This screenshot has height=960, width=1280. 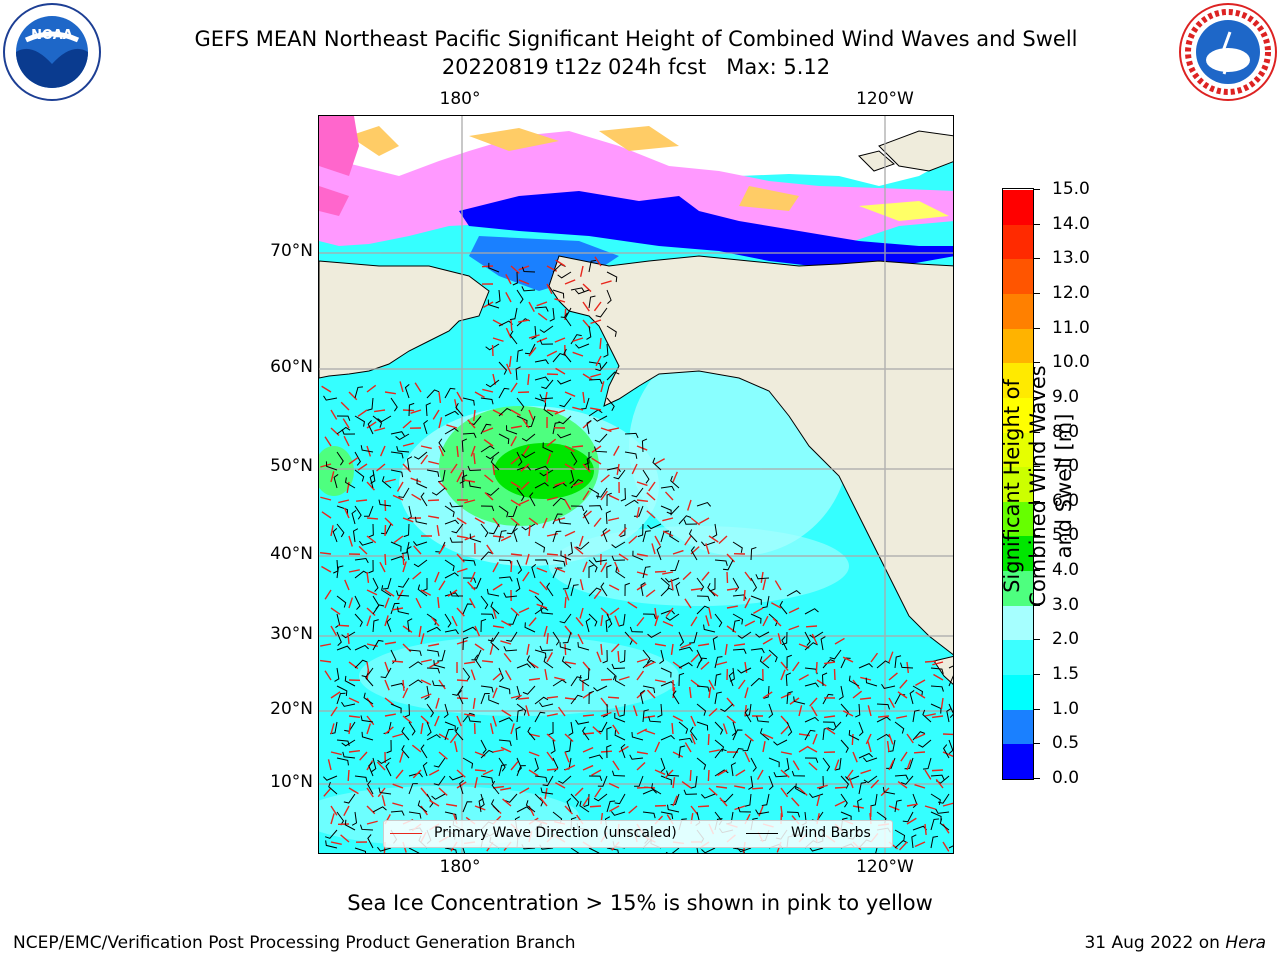 I want to click on lon-label-bottom-180: 180°, so click(x=460, y=867).